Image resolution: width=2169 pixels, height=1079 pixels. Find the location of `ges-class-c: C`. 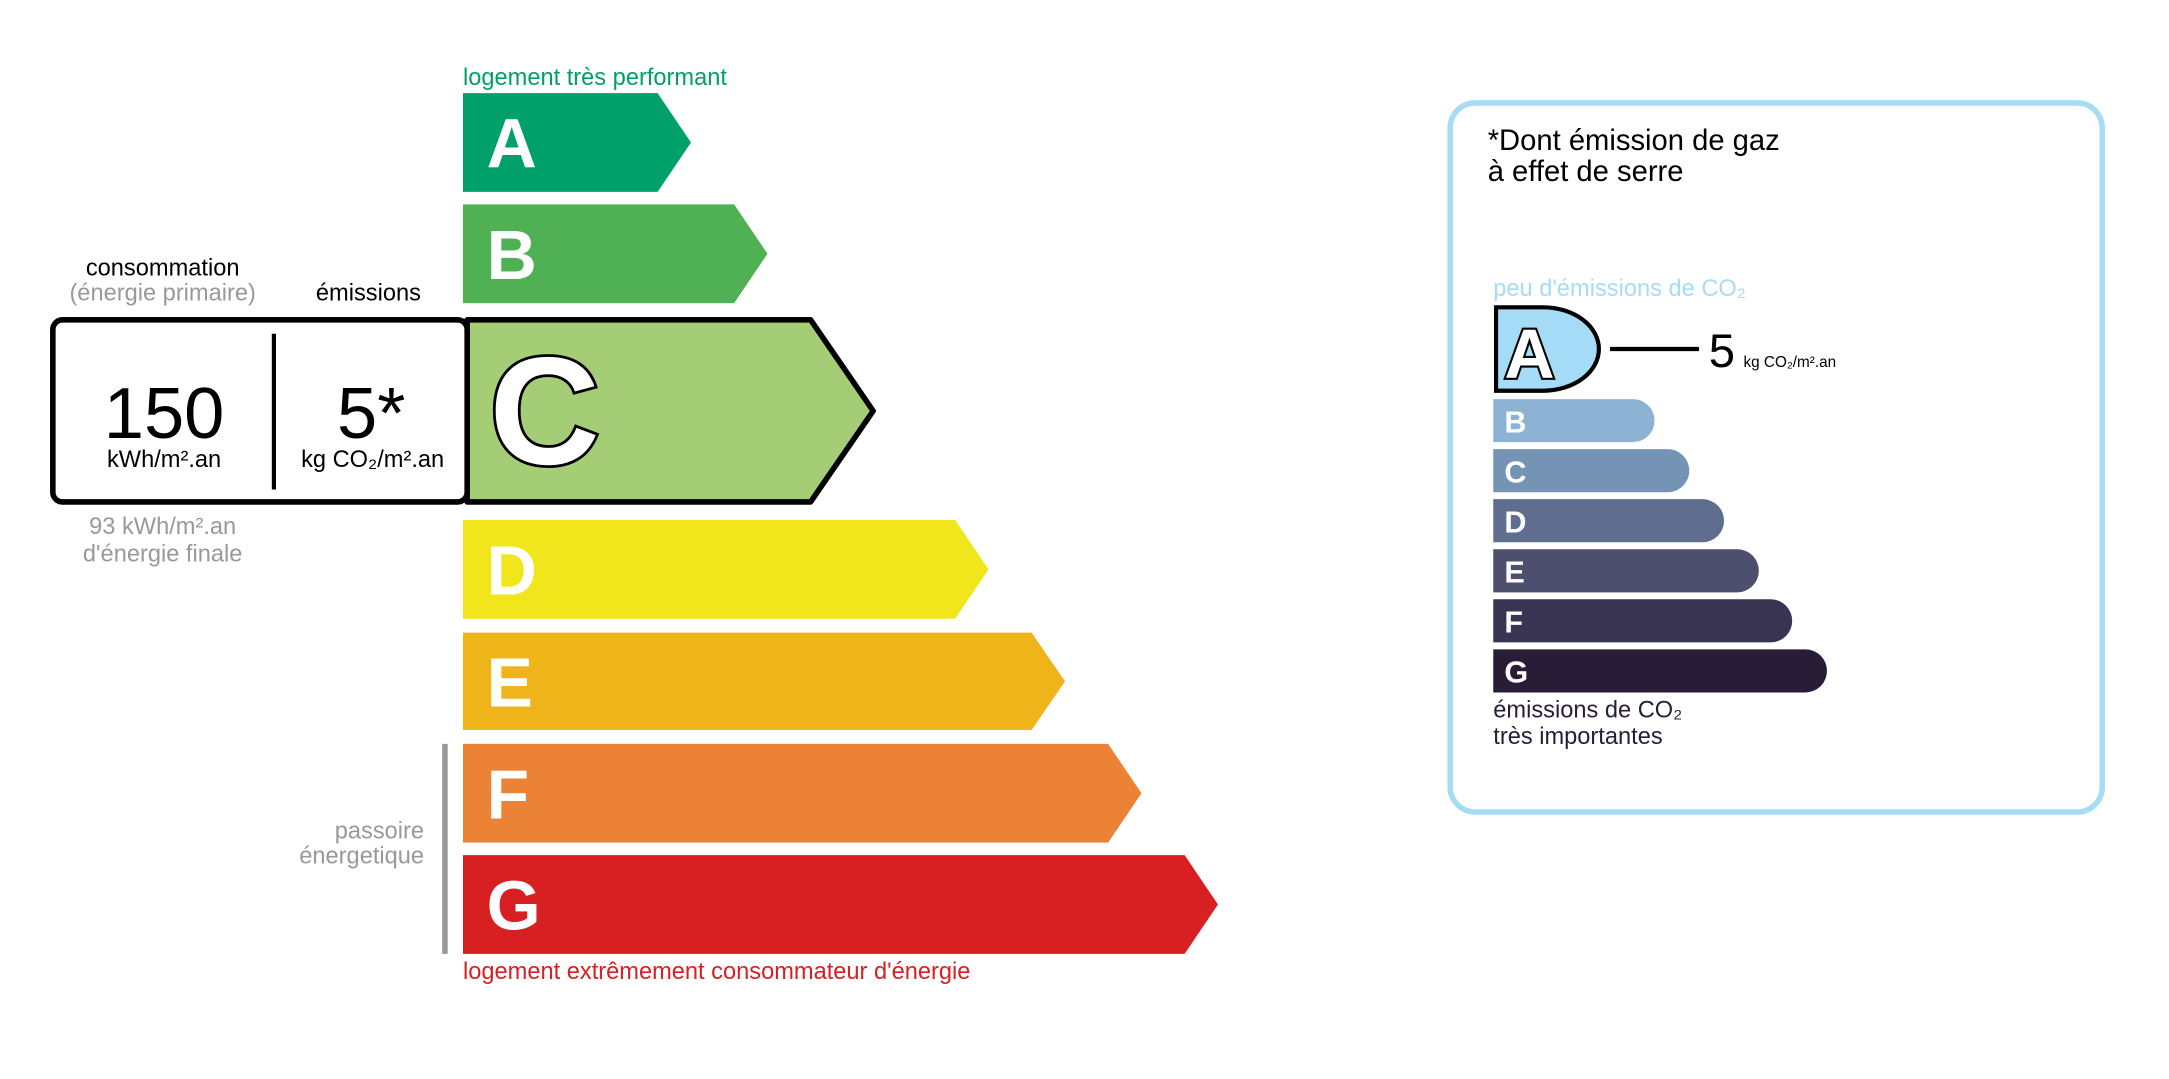

ges-class-c: C is located at coordinates (1591, 471).